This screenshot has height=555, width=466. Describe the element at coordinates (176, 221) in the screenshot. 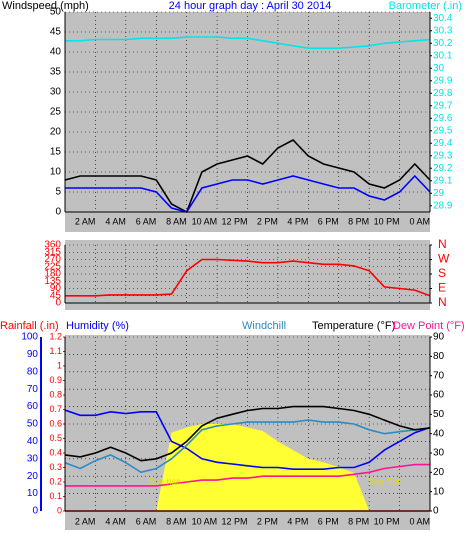

I see `x-tick-label: 8 AM` at that location.